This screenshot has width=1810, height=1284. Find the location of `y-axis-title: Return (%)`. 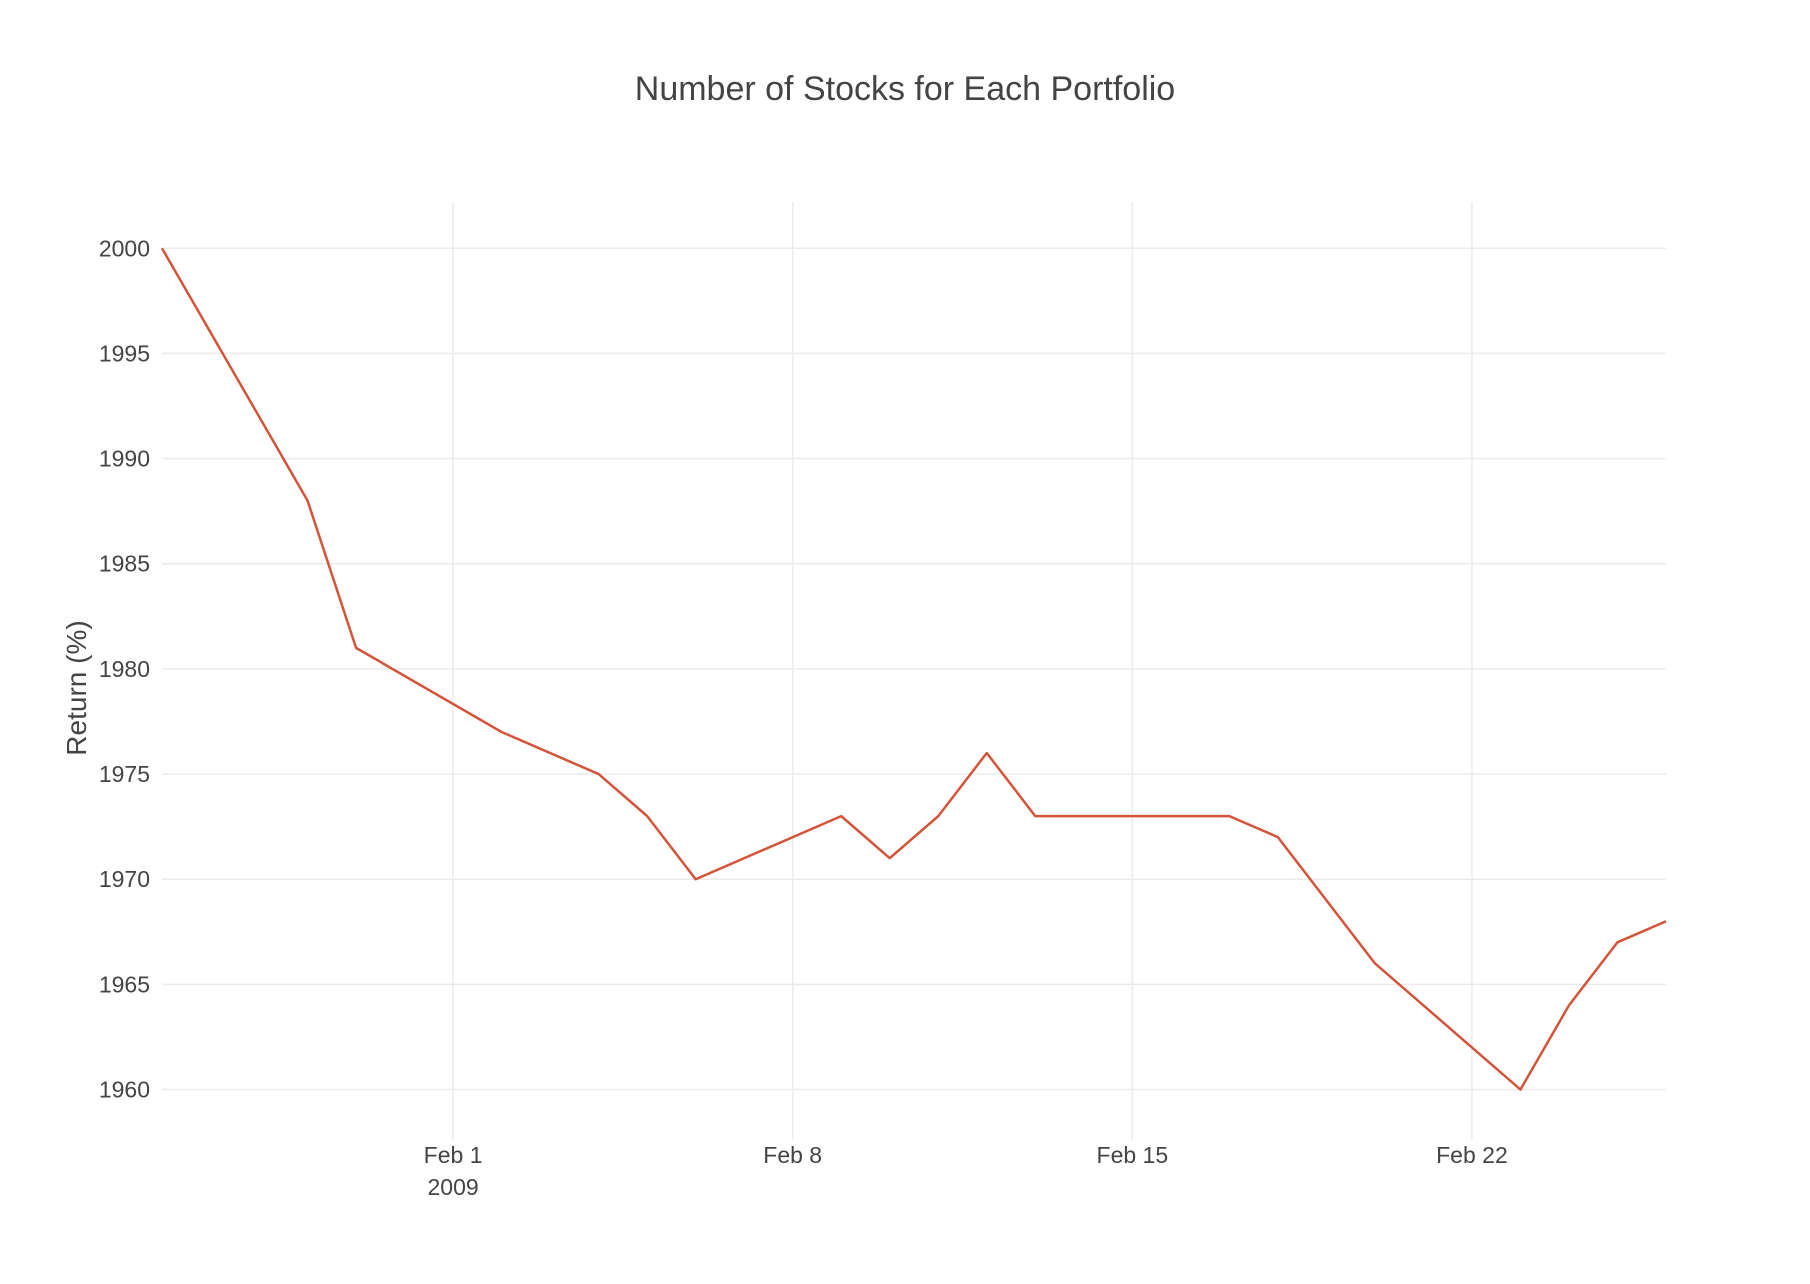

y-axis-title: Return (%) is located at coordinates (76, 687).